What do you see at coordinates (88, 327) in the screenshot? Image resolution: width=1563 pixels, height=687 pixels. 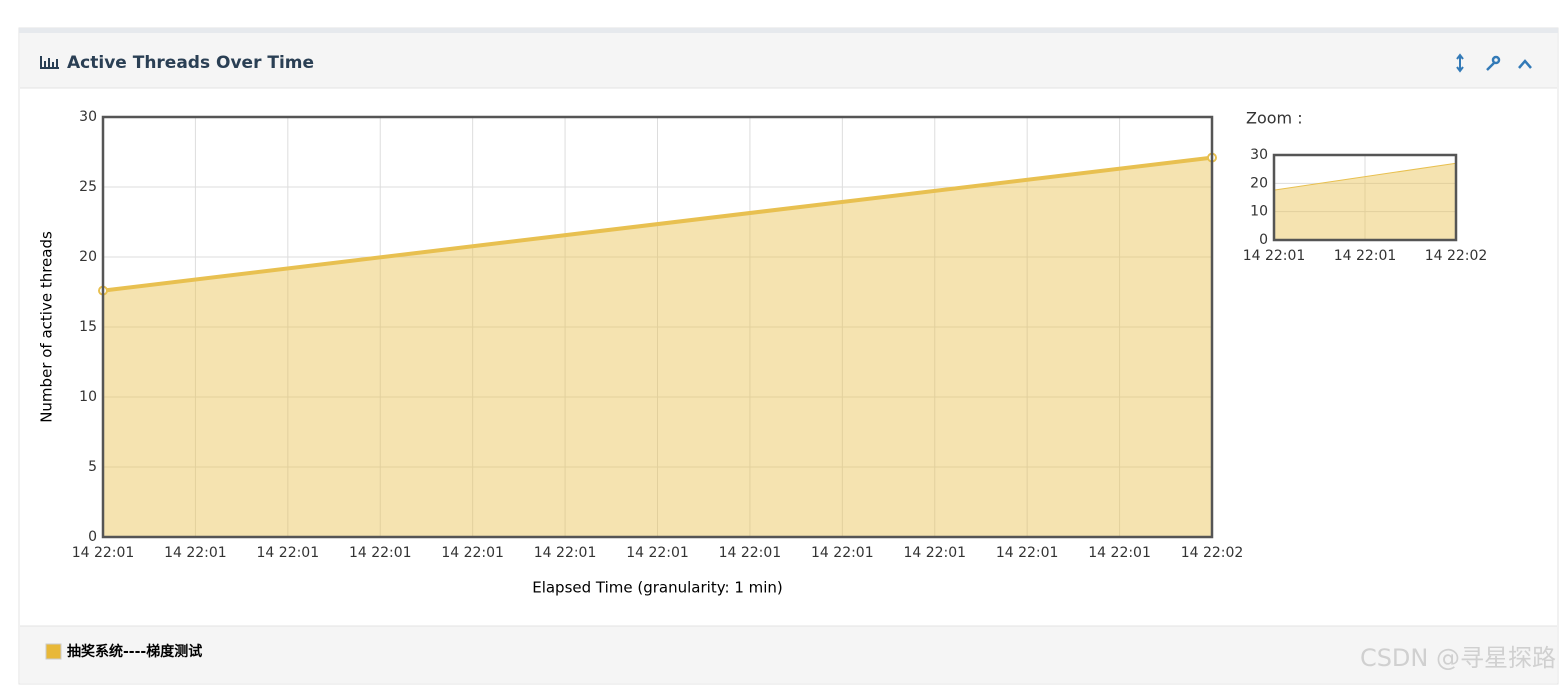 I see `y-tick-label: 15` at bounding box center [88, 327].